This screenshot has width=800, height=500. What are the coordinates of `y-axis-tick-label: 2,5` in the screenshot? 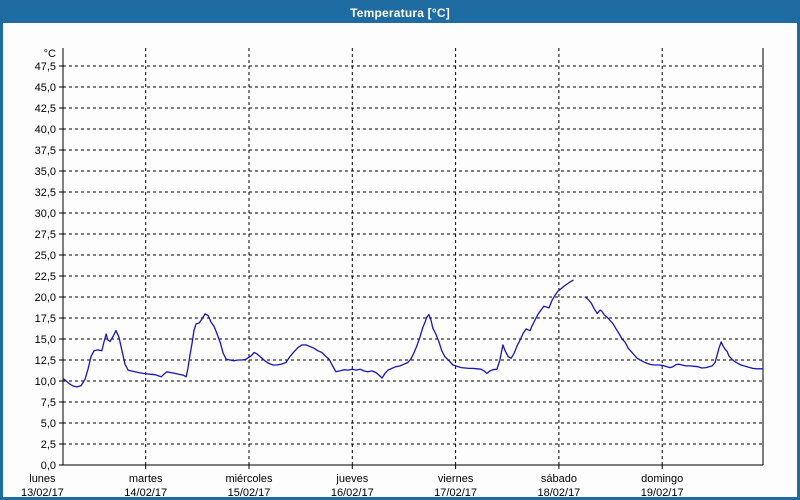 It's located at (48, 445).